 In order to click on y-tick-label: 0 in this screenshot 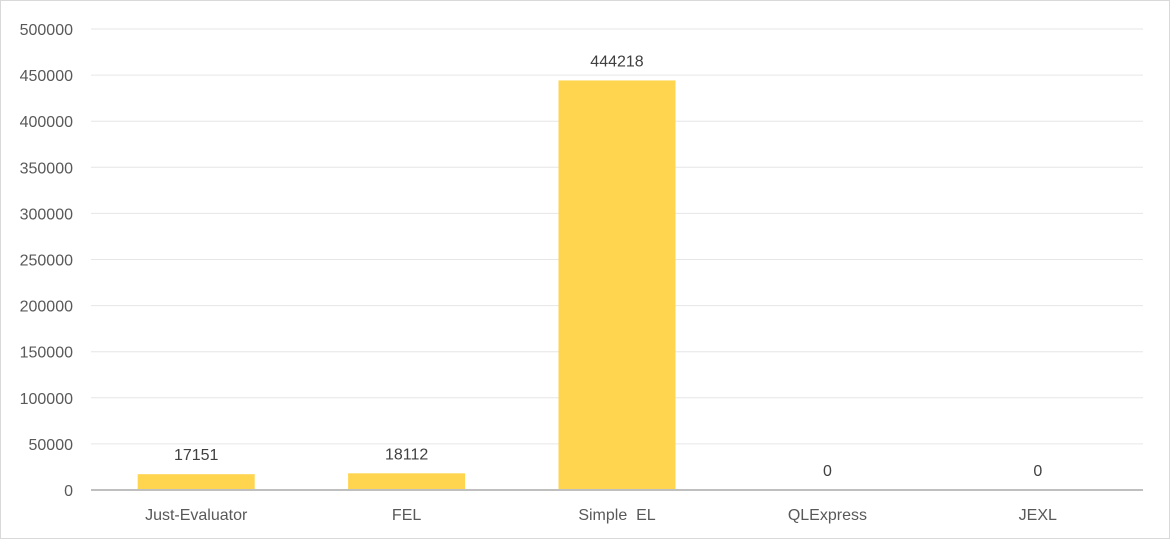, I will do `click(68, 491)`.